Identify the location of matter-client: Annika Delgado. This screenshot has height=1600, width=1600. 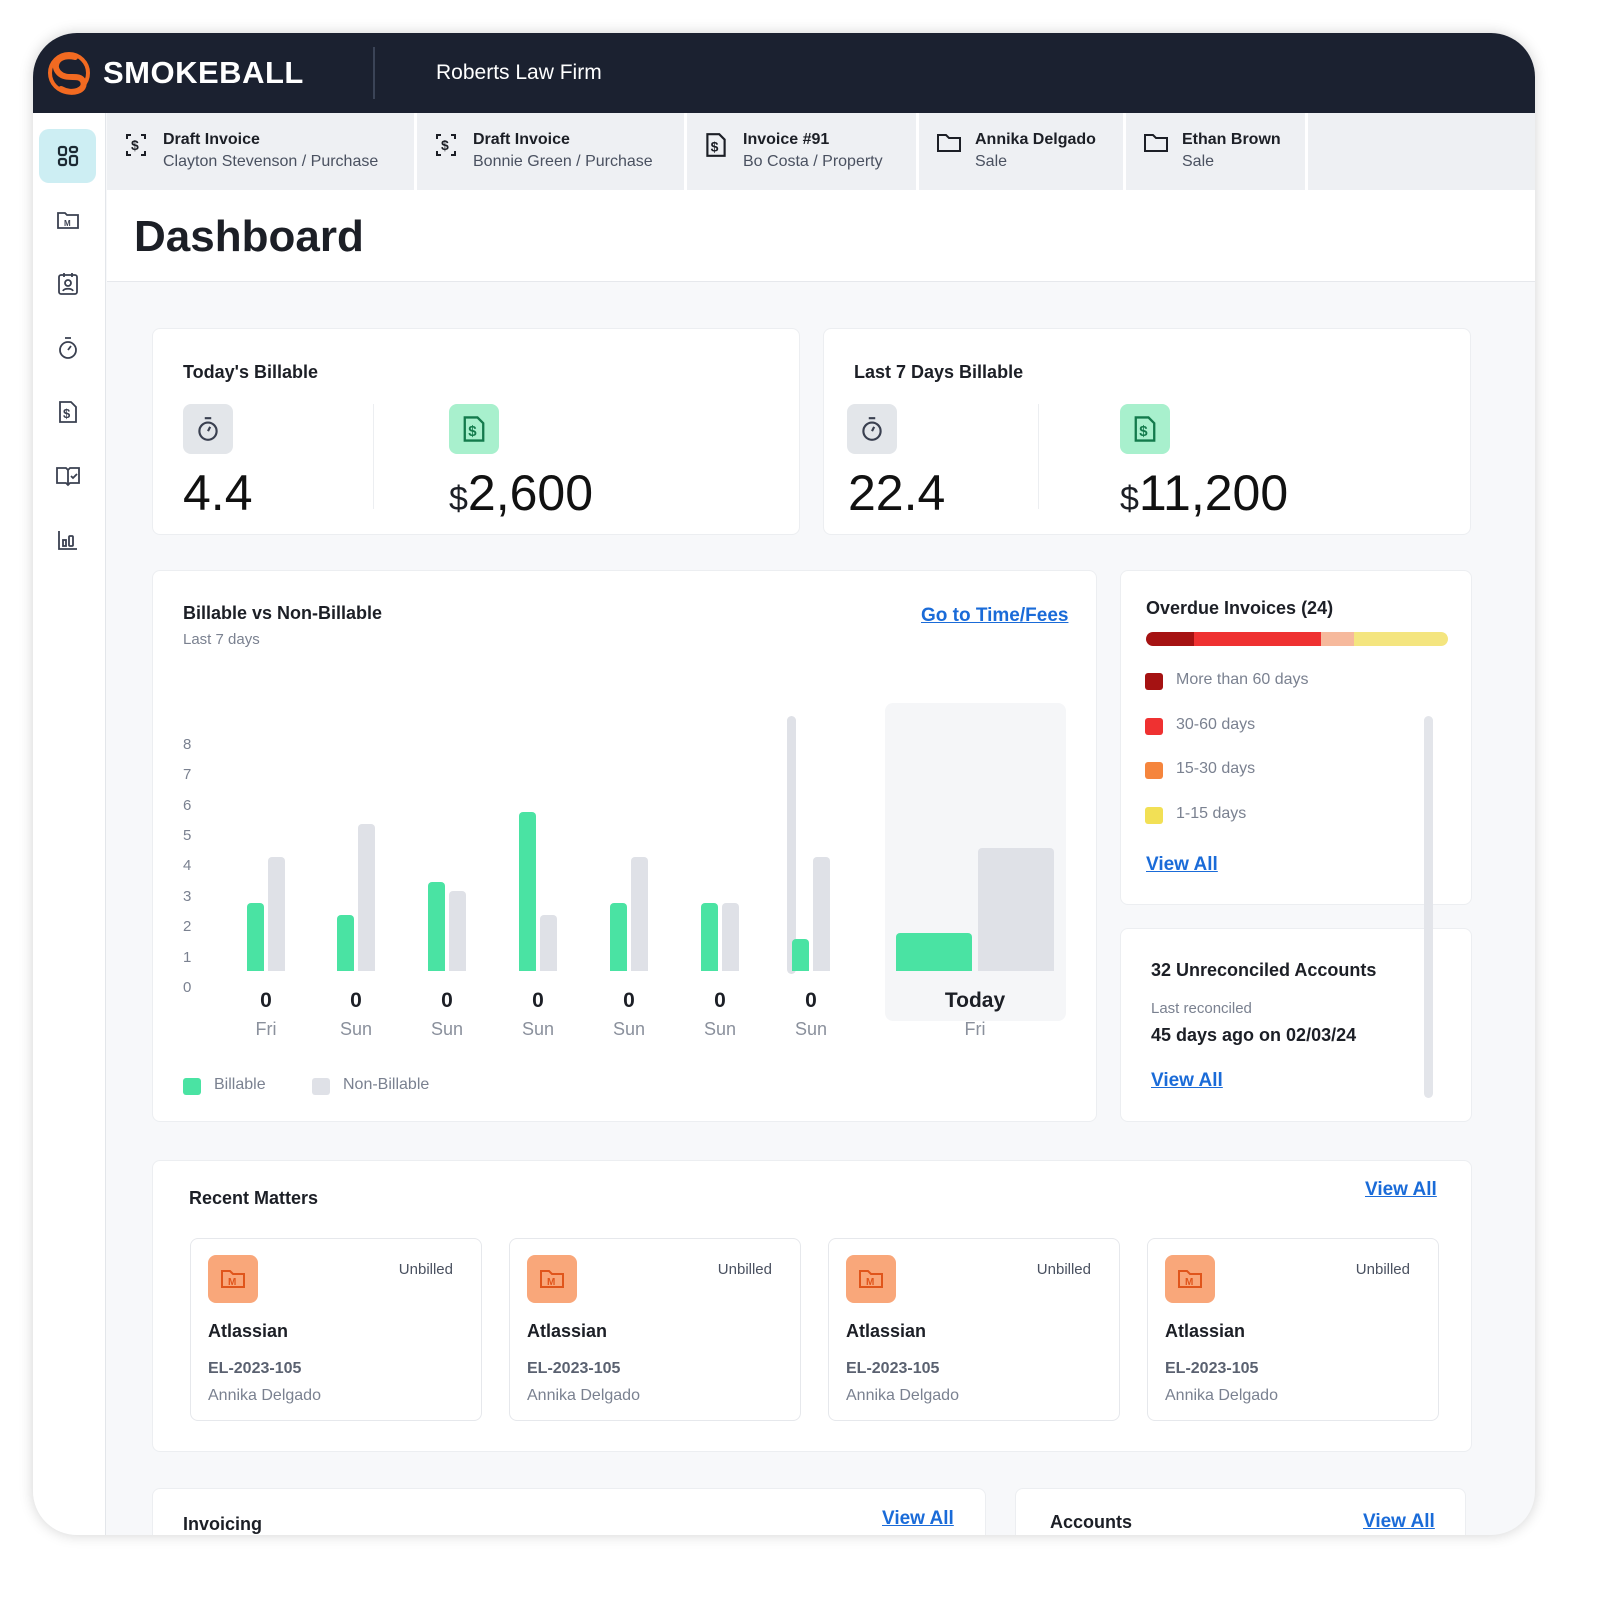
(902, 1395).